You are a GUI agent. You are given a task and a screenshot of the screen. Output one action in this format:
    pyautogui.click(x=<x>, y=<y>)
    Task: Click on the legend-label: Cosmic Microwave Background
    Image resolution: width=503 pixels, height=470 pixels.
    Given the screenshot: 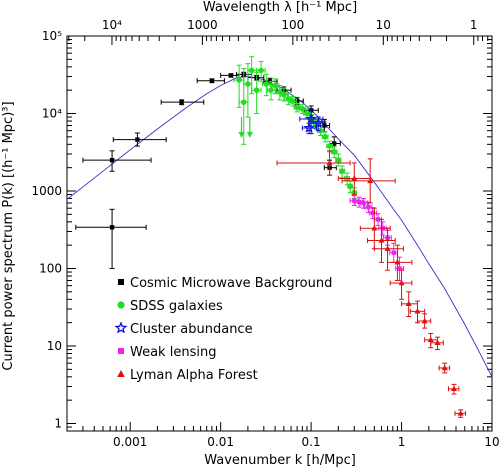 What is the action you would take?
    pyautogui.click(x=231, y=283)
    